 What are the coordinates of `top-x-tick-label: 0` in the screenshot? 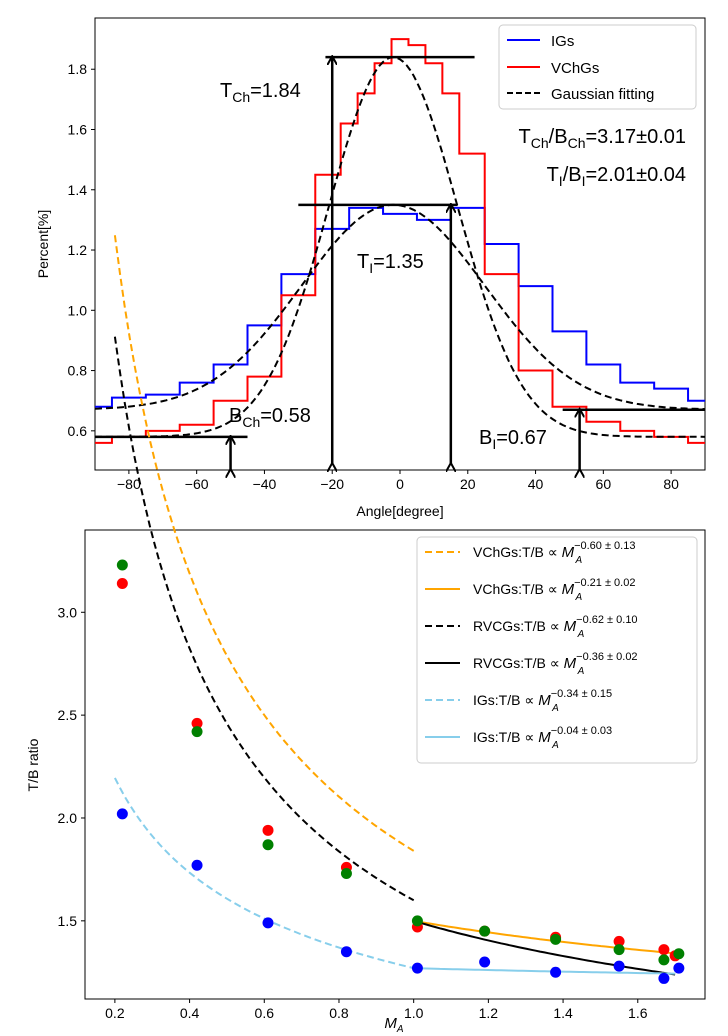 It's located at (400, 484).